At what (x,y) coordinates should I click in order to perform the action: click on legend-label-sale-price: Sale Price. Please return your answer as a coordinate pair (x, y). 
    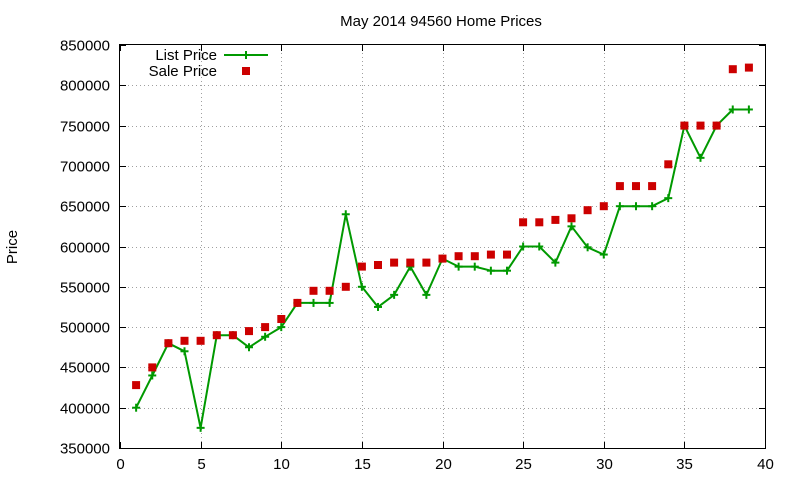
    Looking at the image, I should click on (183, 71).